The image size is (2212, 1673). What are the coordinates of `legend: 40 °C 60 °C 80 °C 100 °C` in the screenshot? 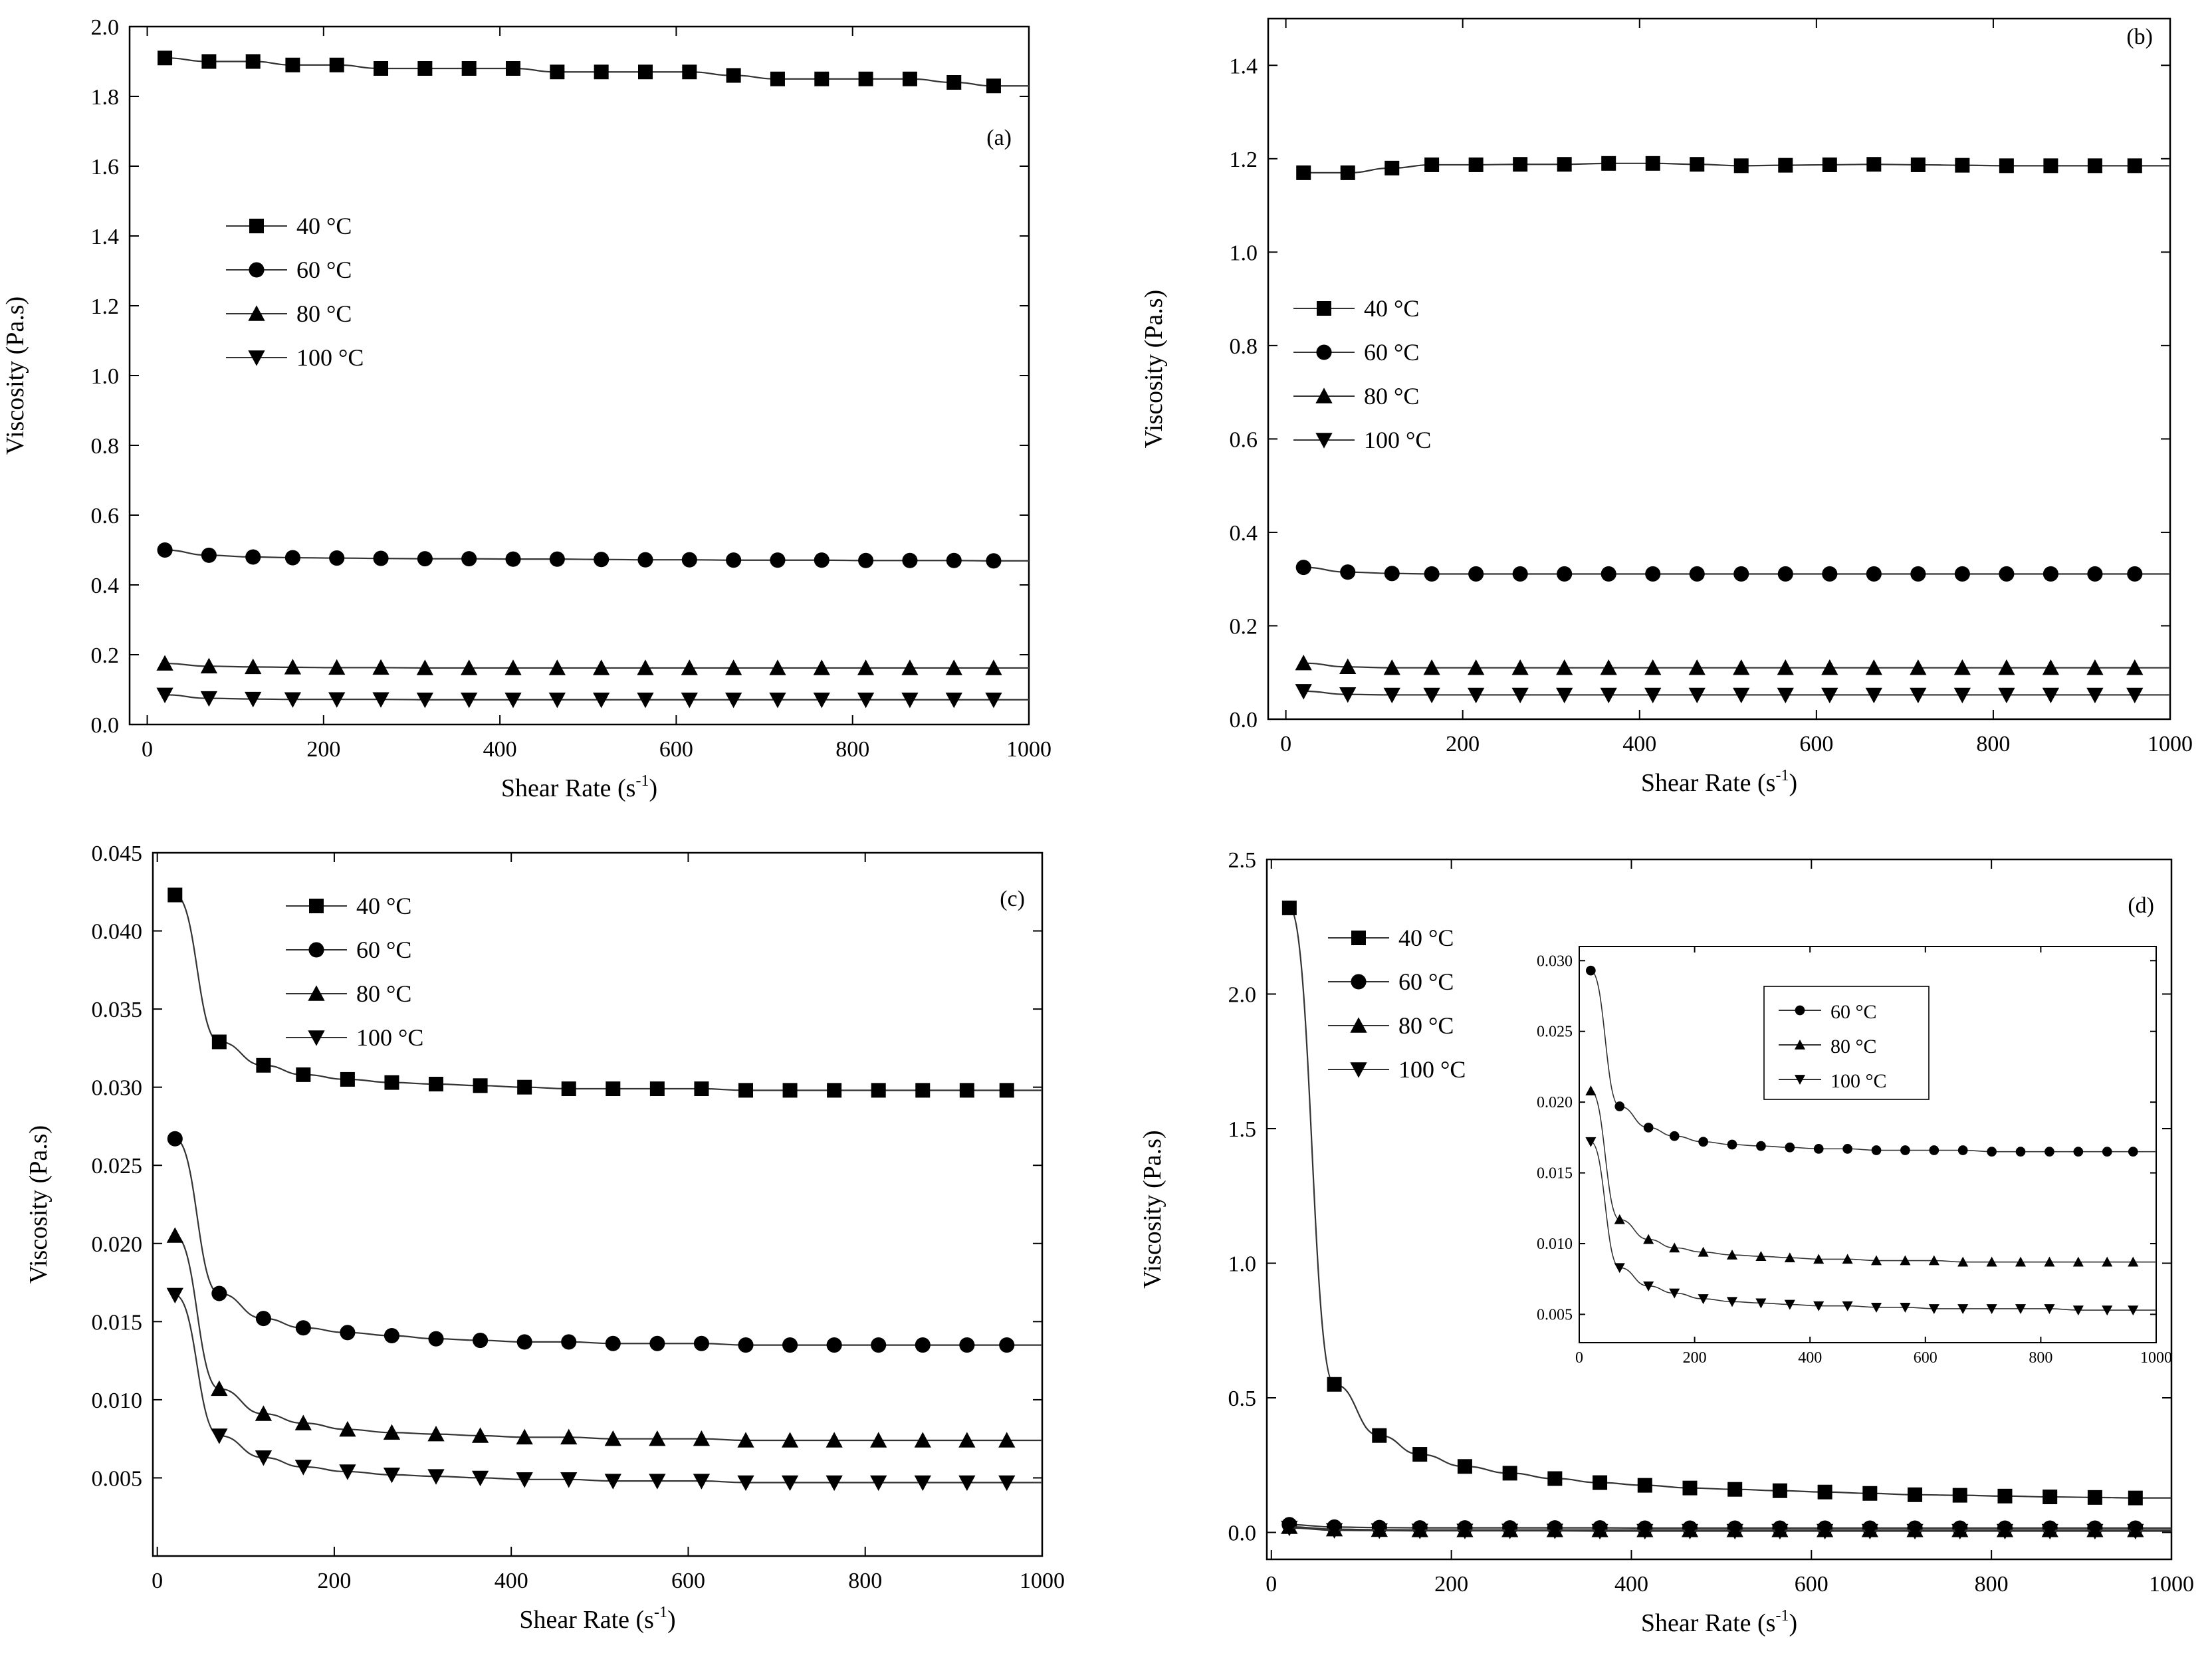 It's located at (1362, 374).